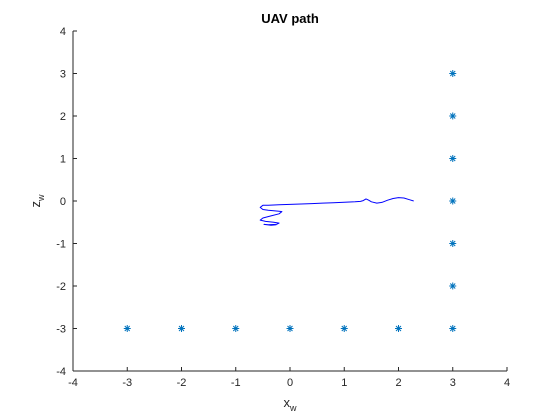  Describe the element at coordinates (63, 75) in the screenshot. I see `y-tick-label: 3` at that location.